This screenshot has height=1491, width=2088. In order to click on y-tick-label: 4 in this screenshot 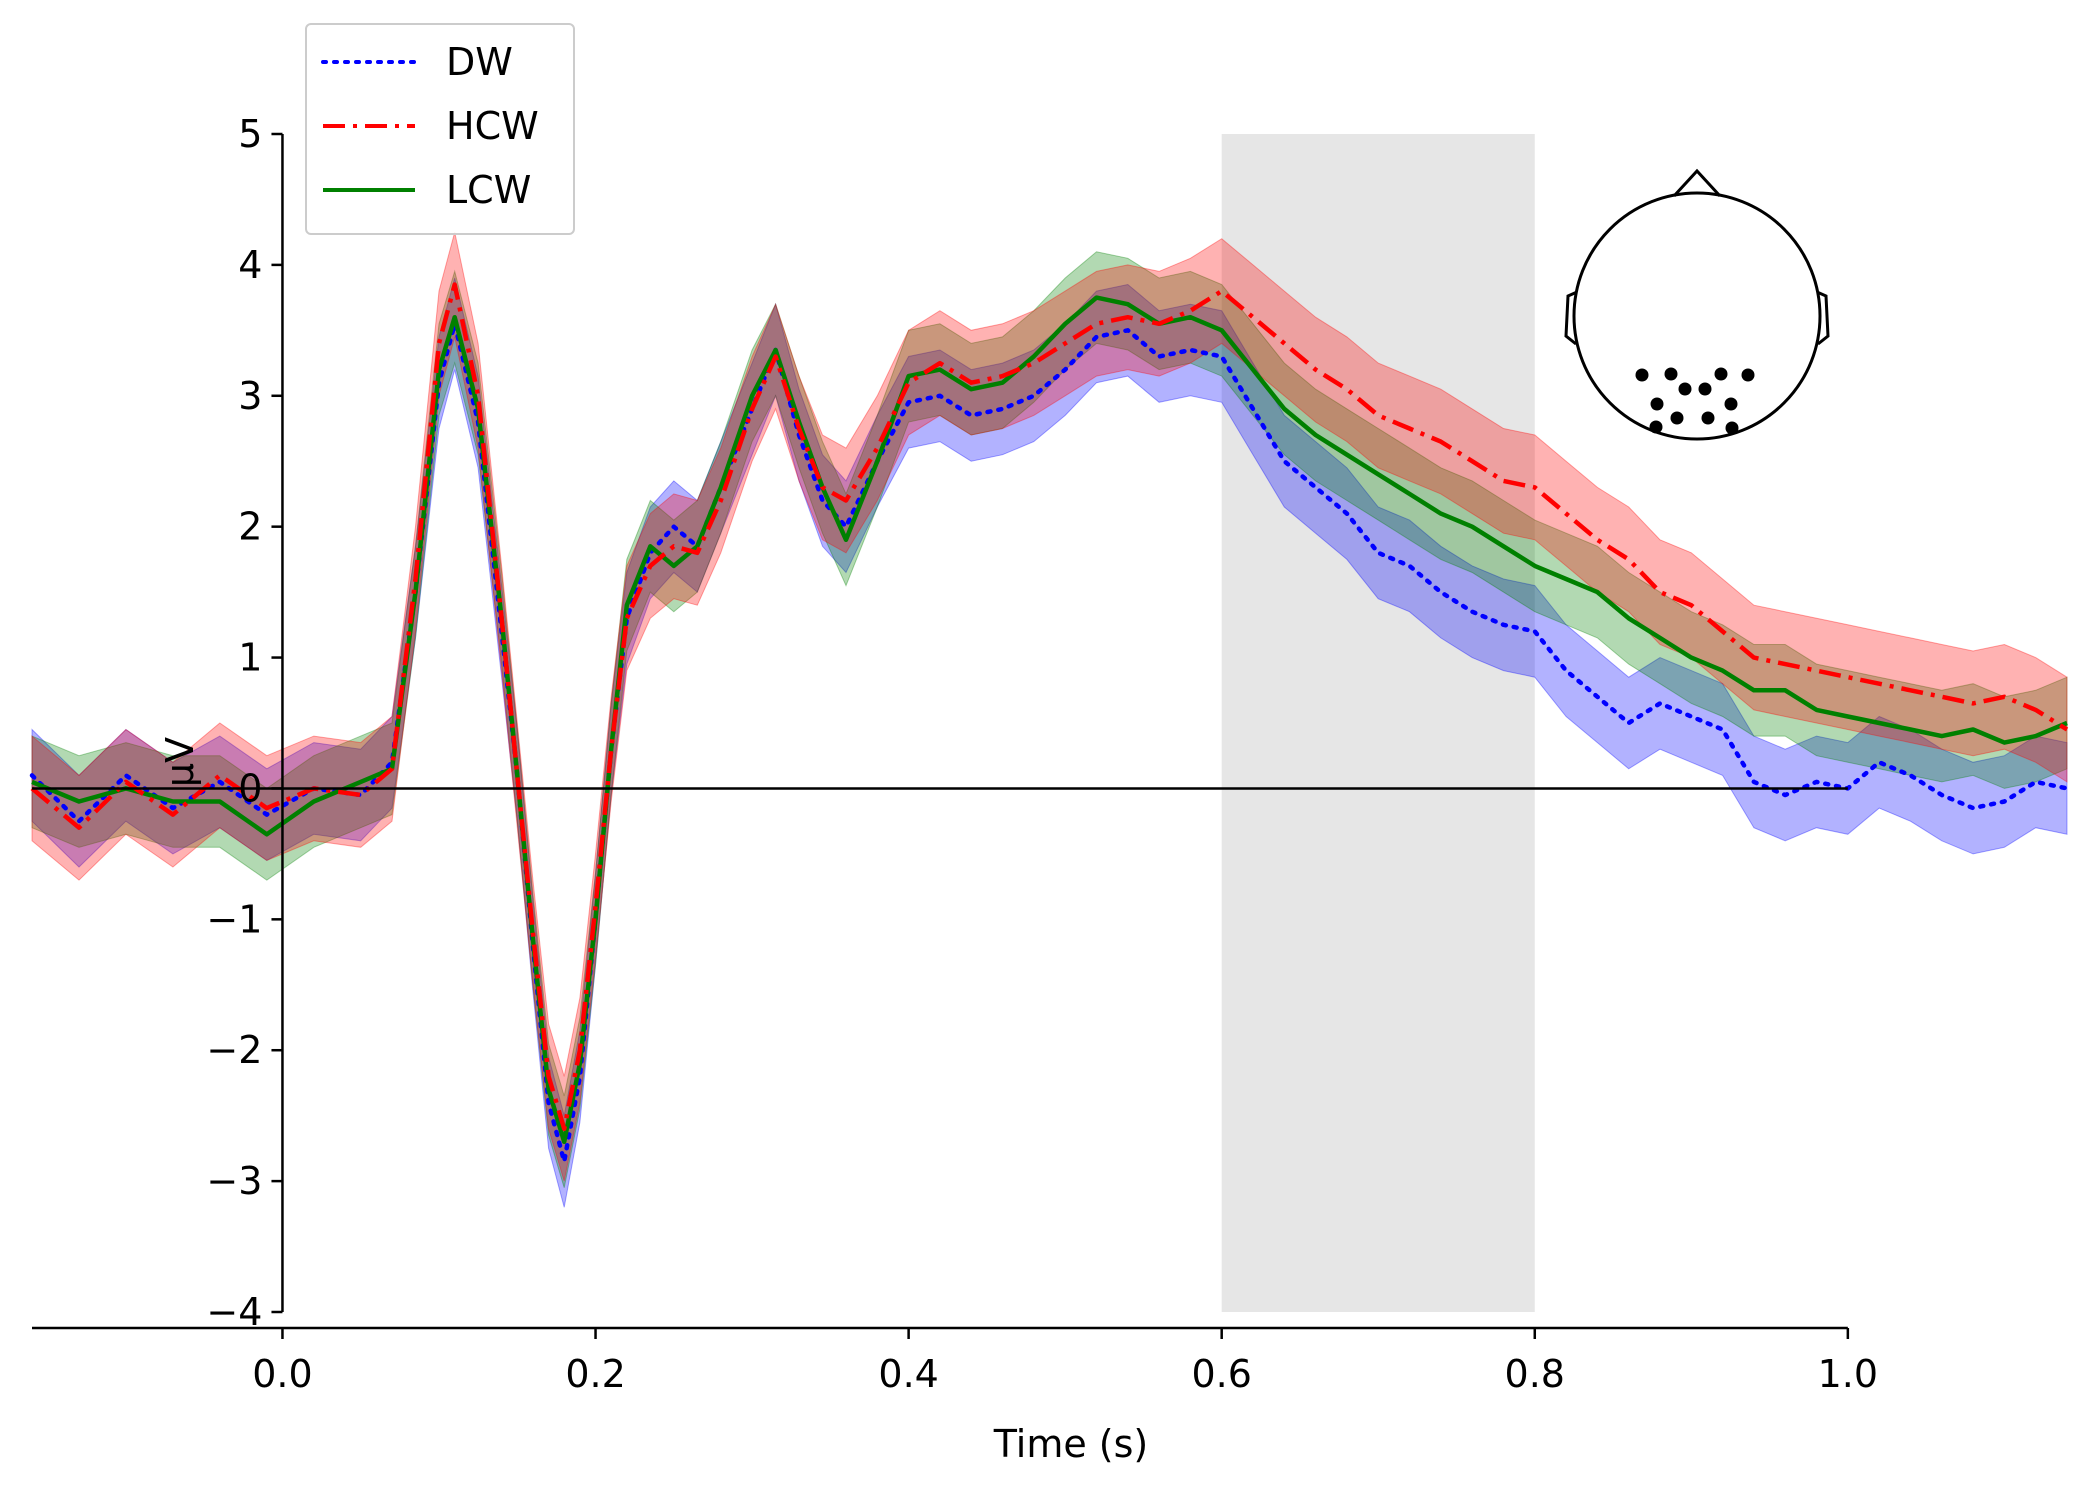, I will do `click(250, 265)`.